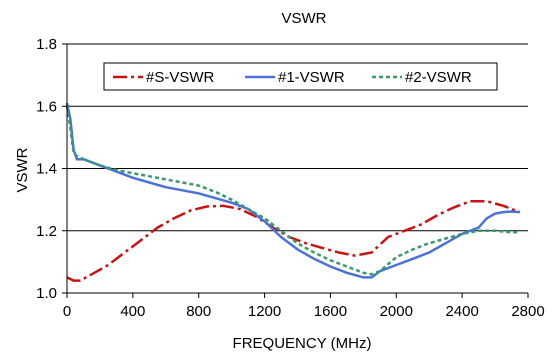 The height and width of the screenshot is (353, 558). What do you see at coordinates (46, 231) in the screenshot?
I see `y-tick-label: 1.2` at bounding box center [46, 231].